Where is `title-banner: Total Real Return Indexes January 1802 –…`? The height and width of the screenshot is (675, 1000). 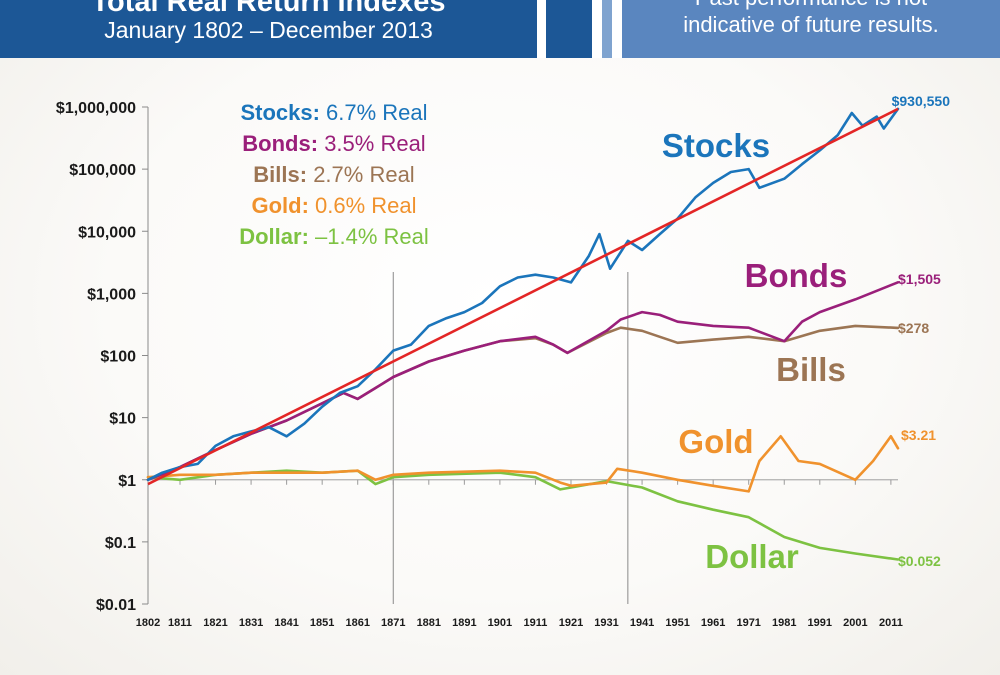
title-banner: Total Real Return Indexes January 1802 –… is located at coordinates (268, 29).